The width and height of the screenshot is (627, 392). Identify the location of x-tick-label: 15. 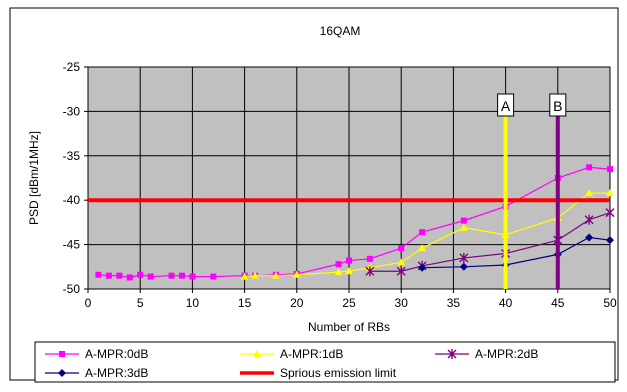
(245, 303).